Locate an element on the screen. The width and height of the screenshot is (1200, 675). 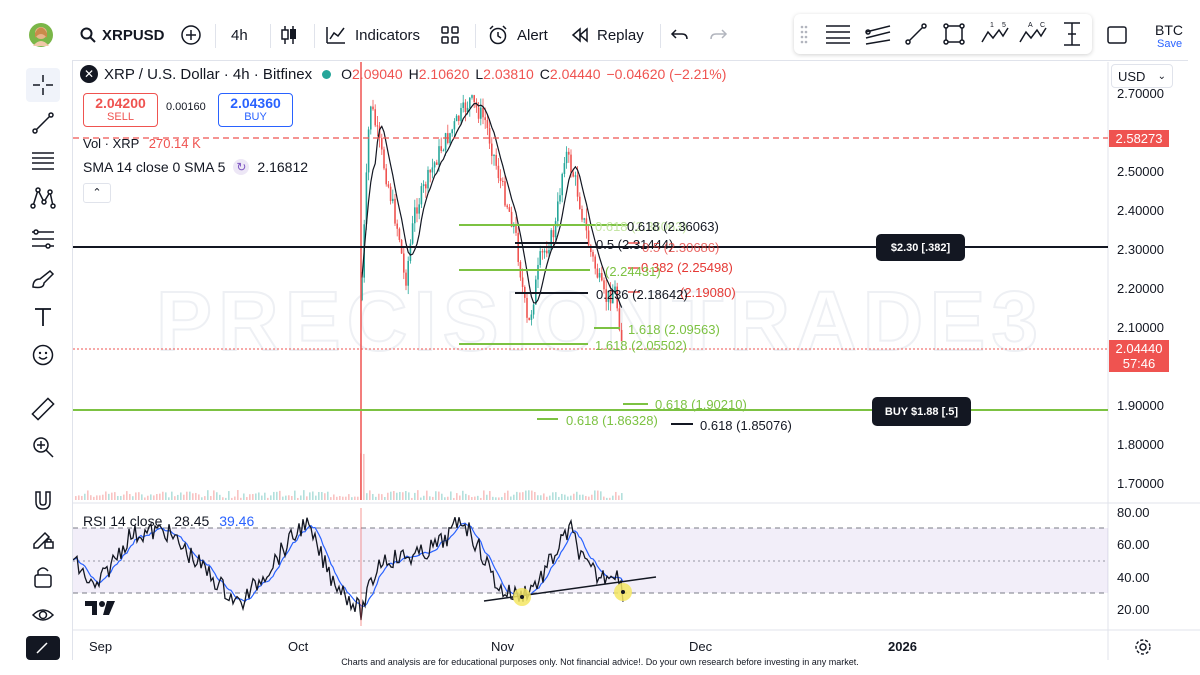
line-tool-icon is located at coordinates (43, 123).